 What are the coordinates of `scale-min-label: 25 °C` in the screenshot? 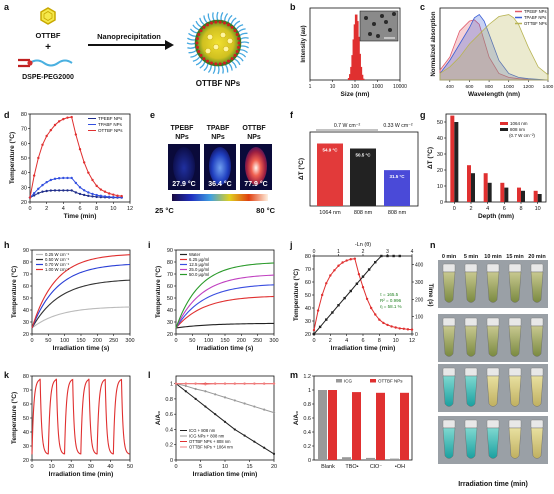 It's located at (164, 210).